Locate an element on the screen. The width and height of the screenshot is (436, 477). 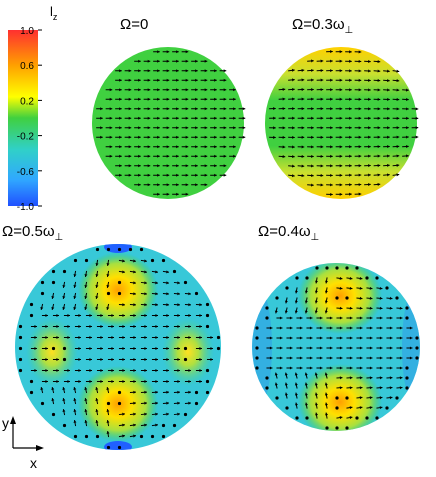
colorbar-ticks: 1.0 0.6 0.2 -0.2 -0.6 -1.0 is located at coordinates (29, 119).